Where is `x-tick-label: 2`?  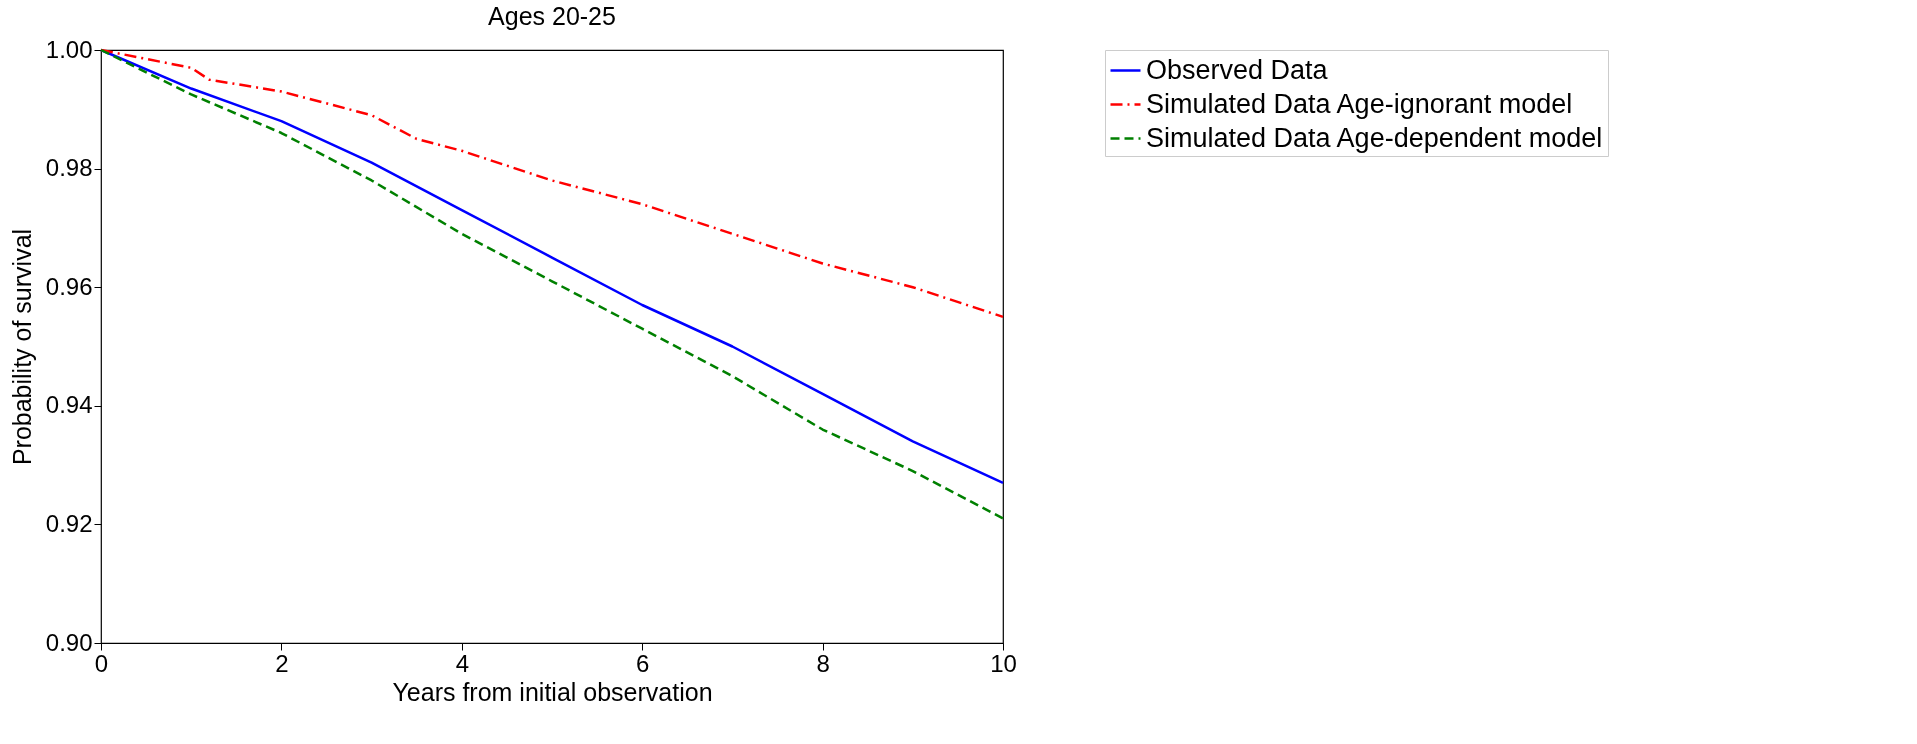
x-tick-label: 2 is located at coordinates (282, 663).